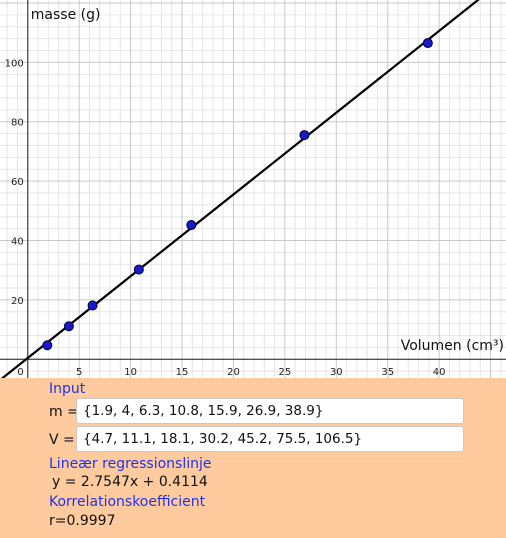 The width and height of the screenshot is (506, 538). Describe the element at coordinates (130, 464) in the screenshot. I see `regression-heading: Lineær regressionslinje` at that location.